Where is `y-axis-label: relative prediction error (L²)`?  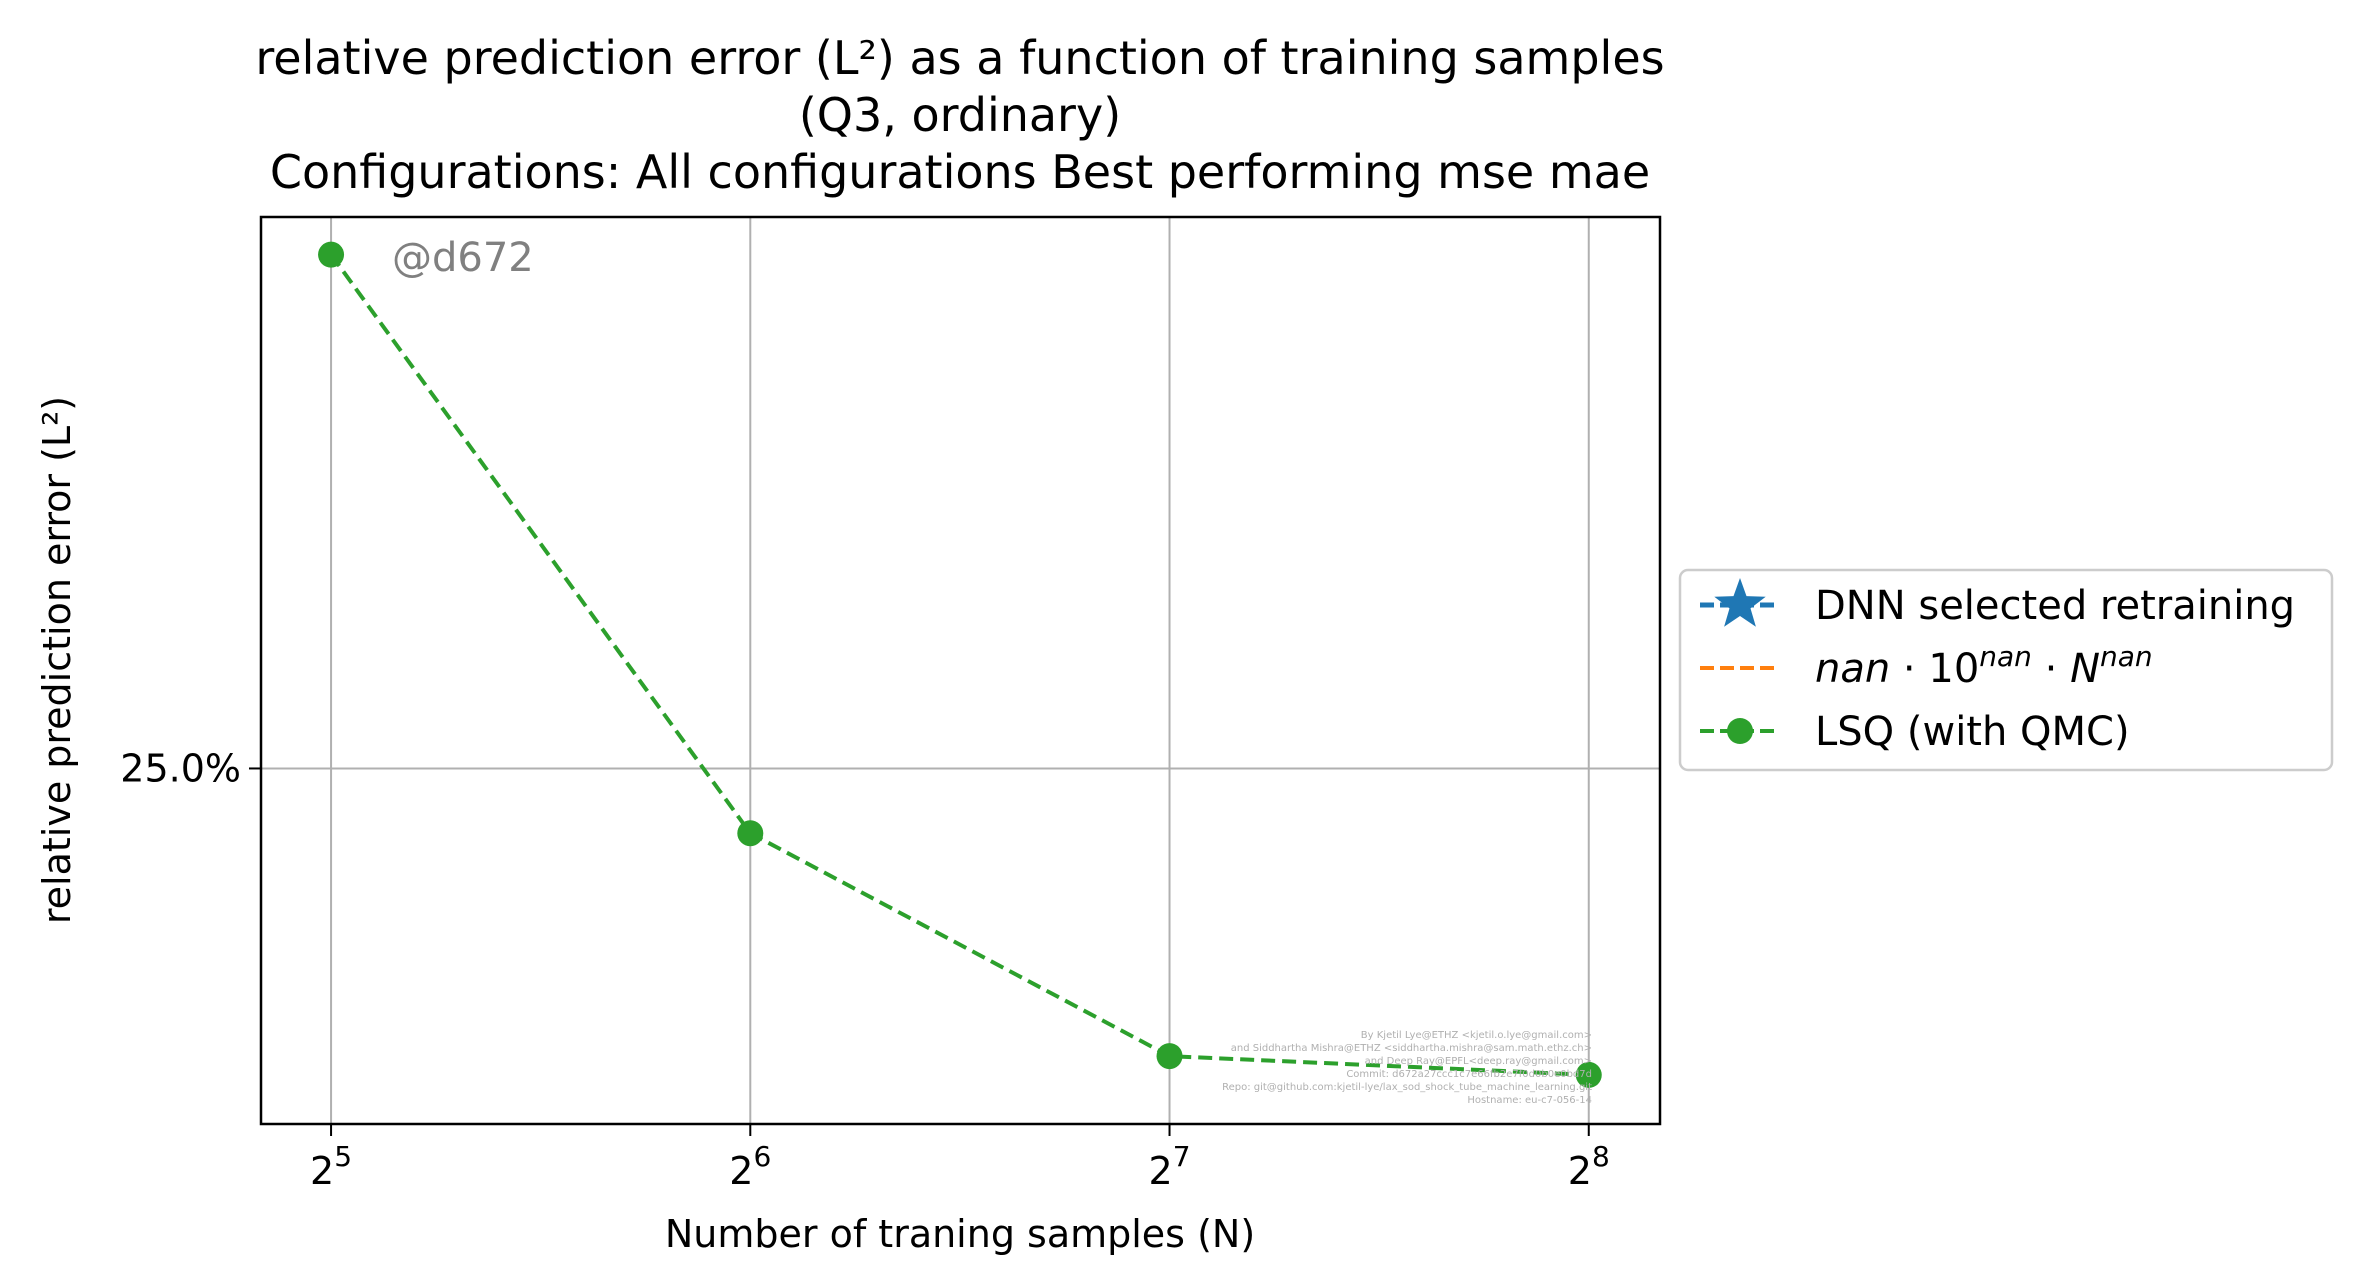 y-axis-label: relative prediction error (L²) is located at coordinates (57, 660).